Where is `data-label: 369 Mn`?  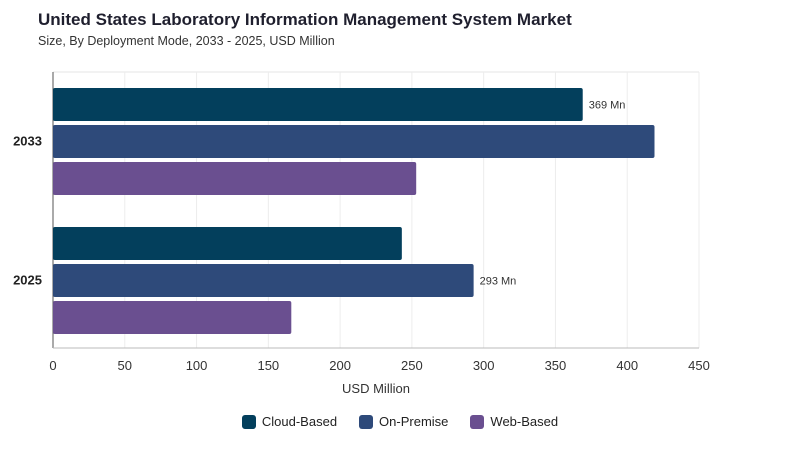
data-label: 369 Mn is located at coordinates (607, 106).